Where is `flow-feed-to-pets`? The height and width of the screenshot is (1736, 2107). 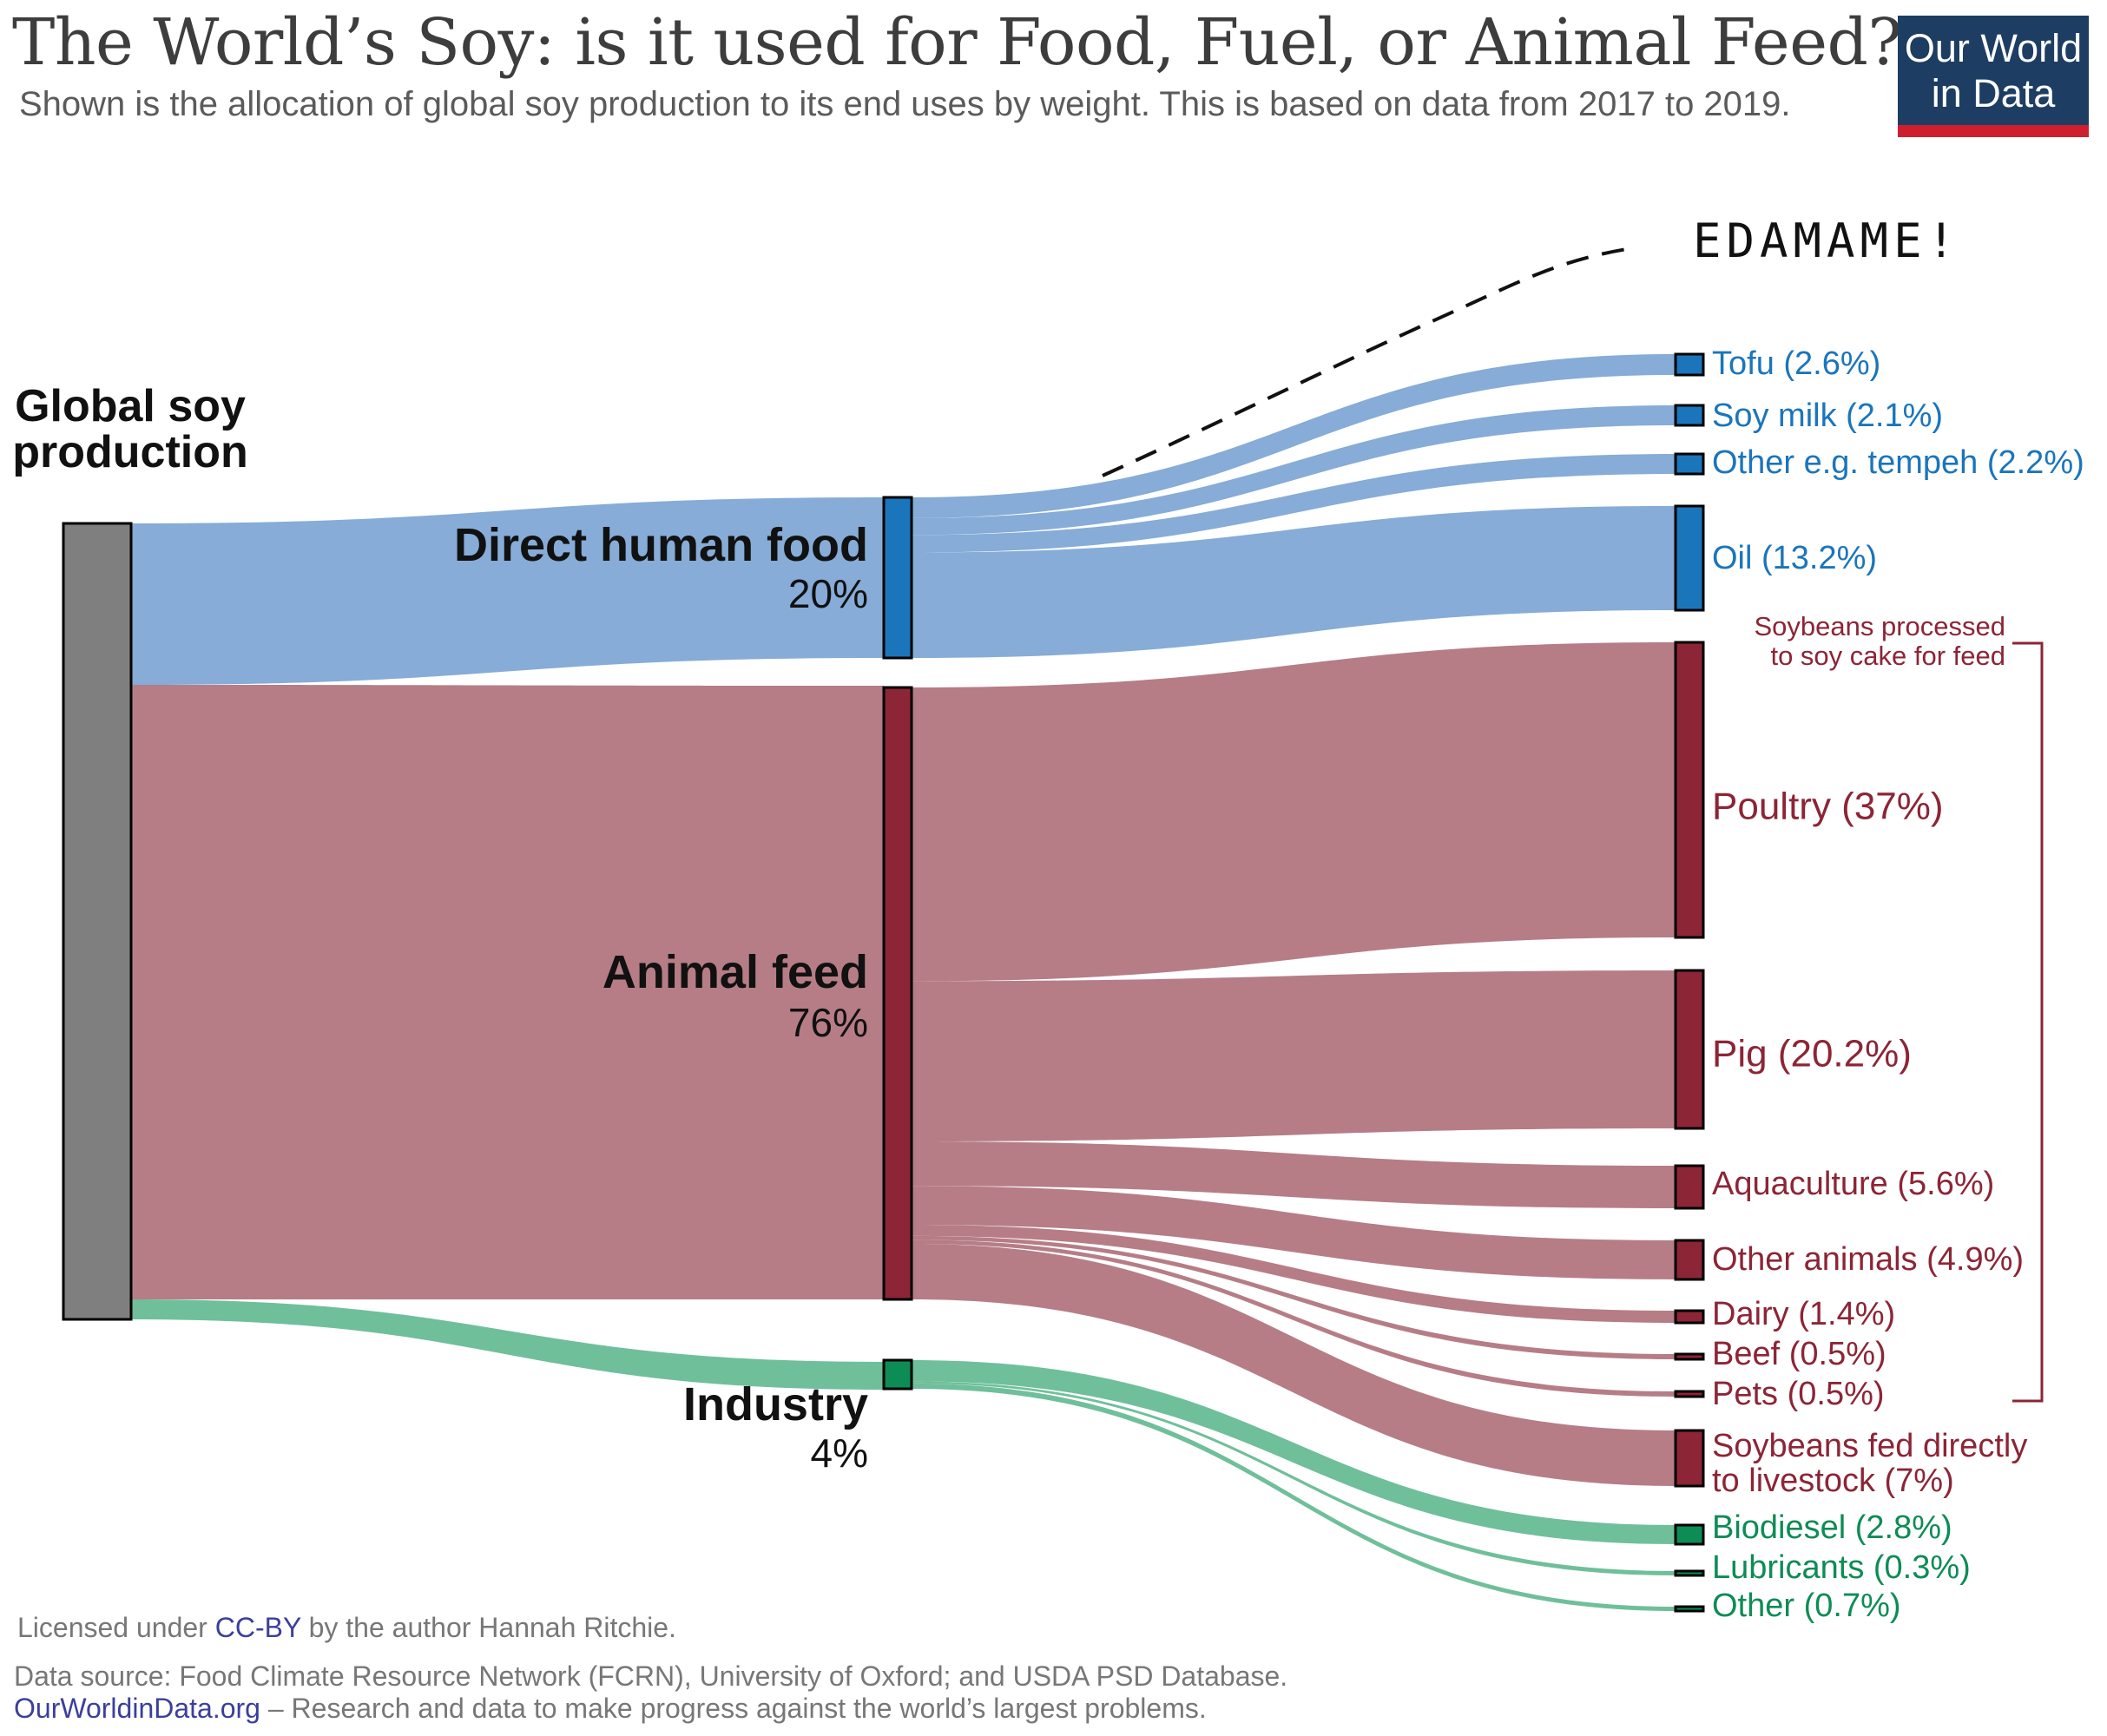 flow-feed-to-pets is located at coordinates (1294, 1318).